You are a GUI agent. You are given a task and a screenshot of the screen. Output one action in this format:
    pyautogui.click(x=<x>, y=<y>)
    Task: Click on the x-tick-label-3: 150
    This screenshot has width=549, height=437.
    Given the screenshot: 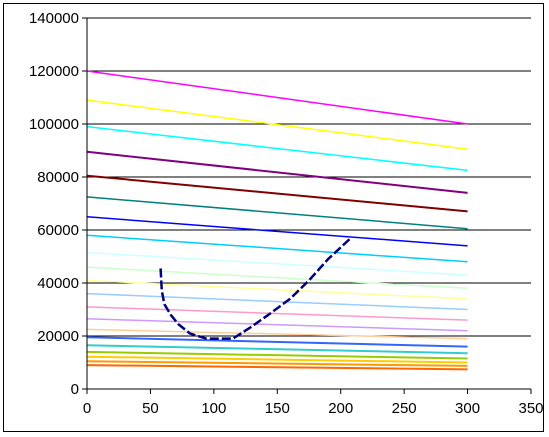 What is the action you would take?
    pyautogui.click(x=277, y=408)
    